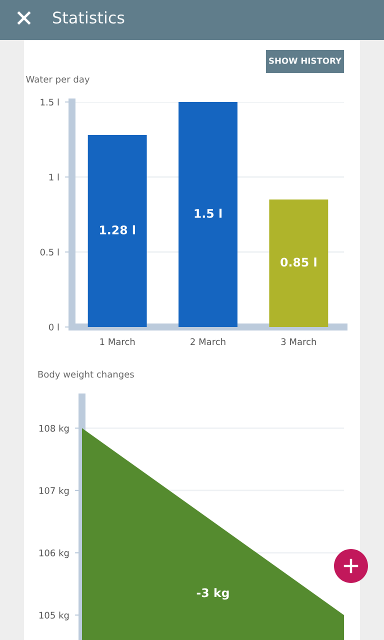  Describe the element at coordinates (49, 252) in the screenshot. I see `y-tick-label: 0.5 l` at that location.